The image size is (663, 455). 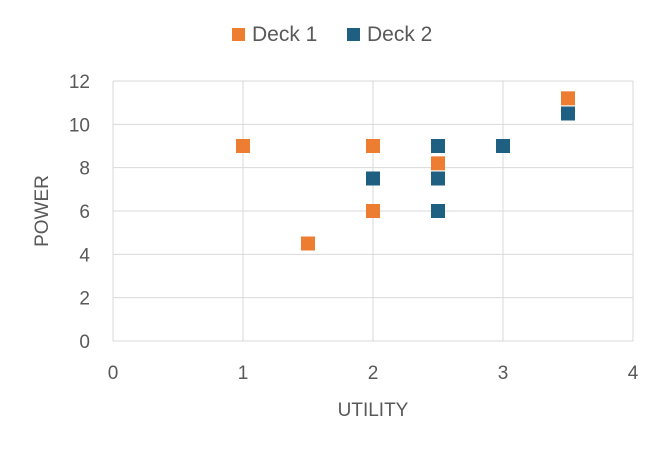 What do you see at coordinates (84, 255) in the screenshot?
I see `y-tick-label: 4` at bounding box center [84, 255].